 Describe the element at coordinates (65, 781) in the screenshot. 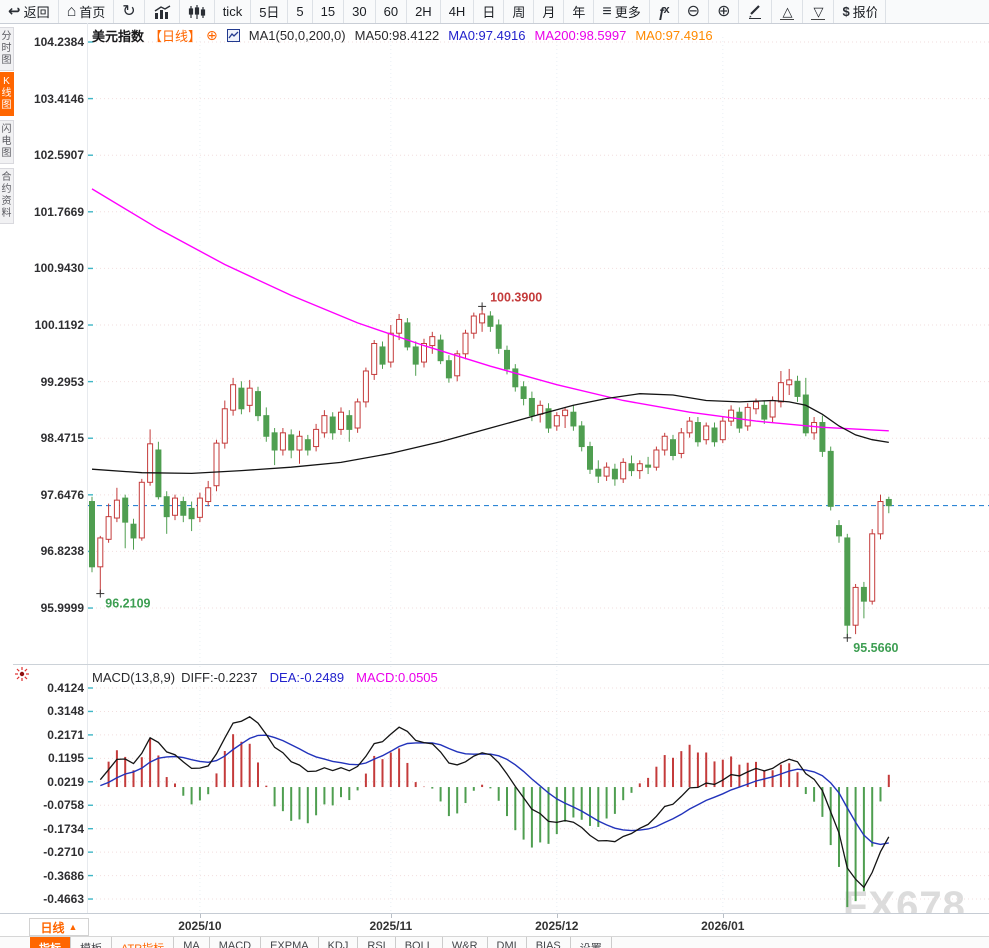

I see `macd-y-tick-label: 0.0219` at that location.